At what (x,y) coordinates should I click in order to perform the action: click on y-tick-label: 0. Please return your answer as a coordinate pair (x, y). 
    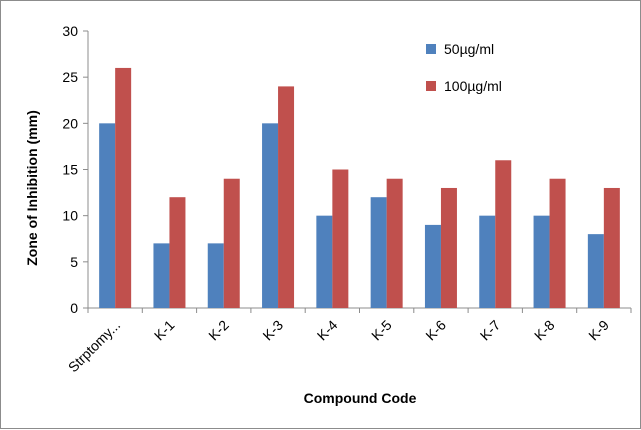
    Looking at the image, I should click on (74, 308).